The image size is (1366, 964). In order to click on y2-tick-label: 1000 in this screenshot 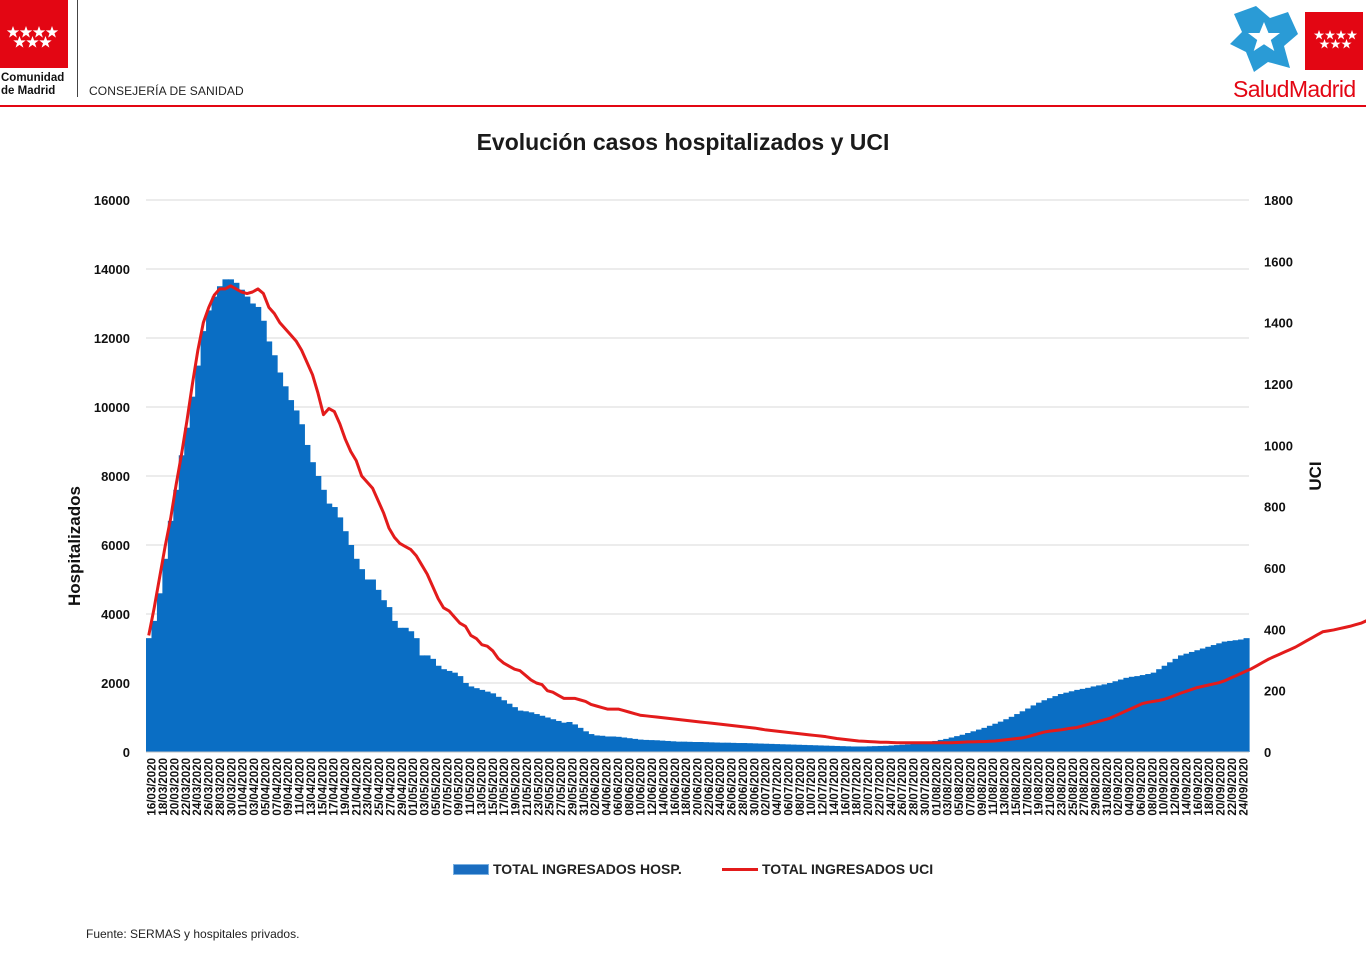, I will do `click(1278, 445)`.